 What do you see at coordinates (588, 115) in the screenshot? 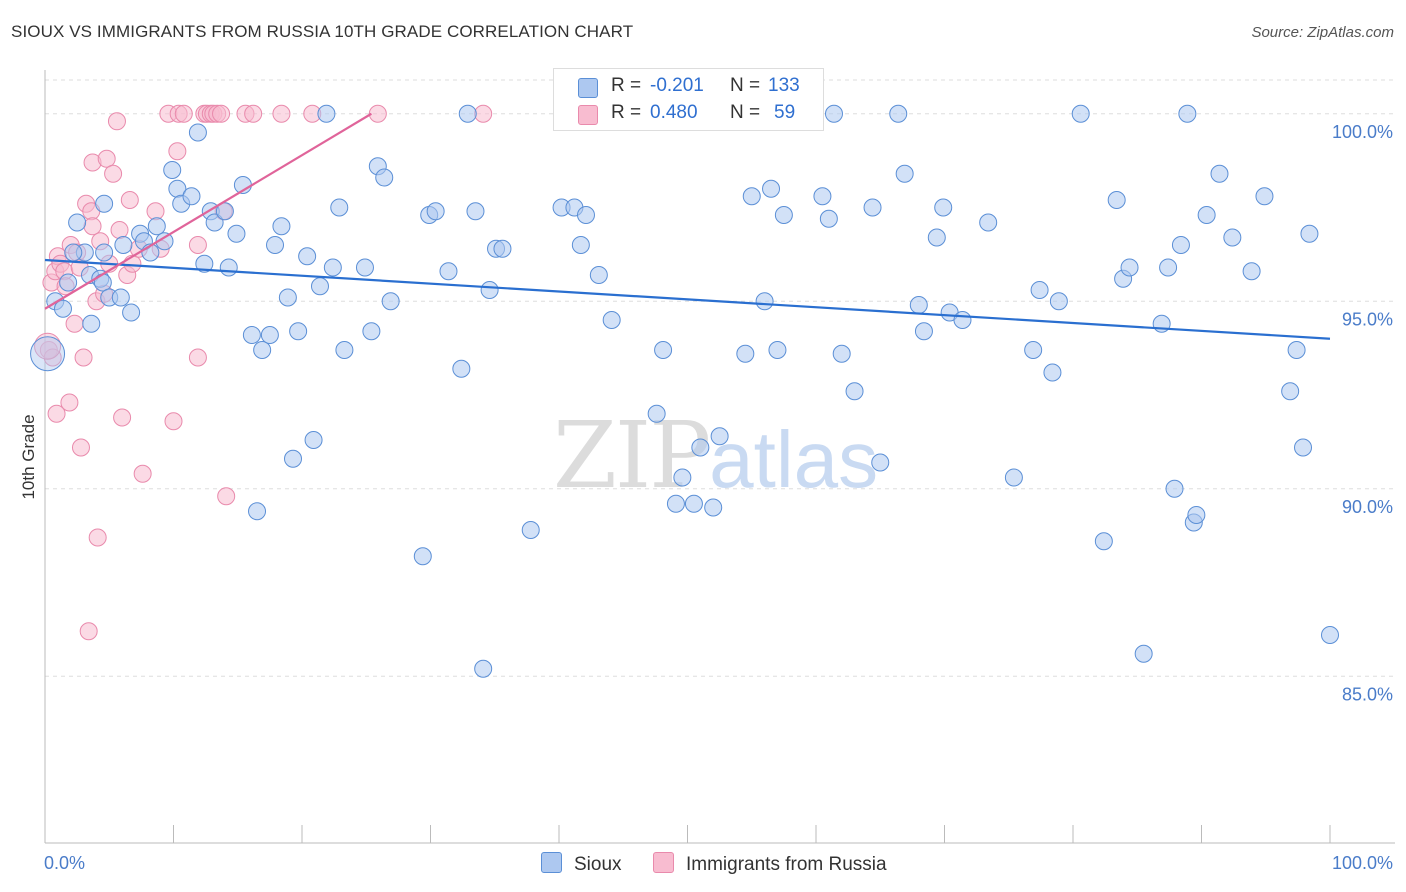
I see `legend-swatch-russia` at bounding box center [588, 115].